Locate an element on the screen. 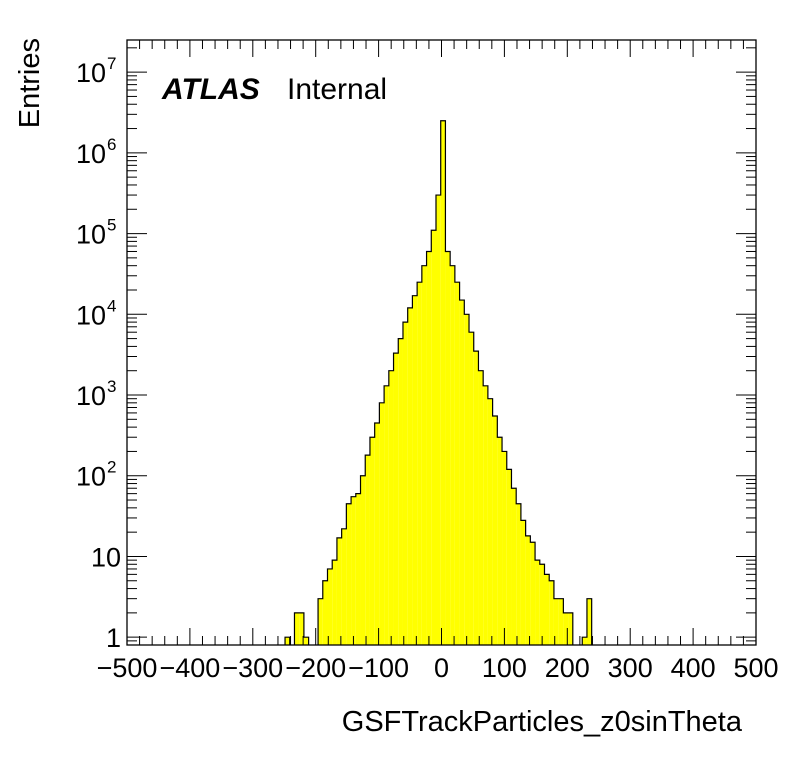 The width and height of the screenshot is (796, 772). x-tick-label: 100 is located at coordinates (504, 668).